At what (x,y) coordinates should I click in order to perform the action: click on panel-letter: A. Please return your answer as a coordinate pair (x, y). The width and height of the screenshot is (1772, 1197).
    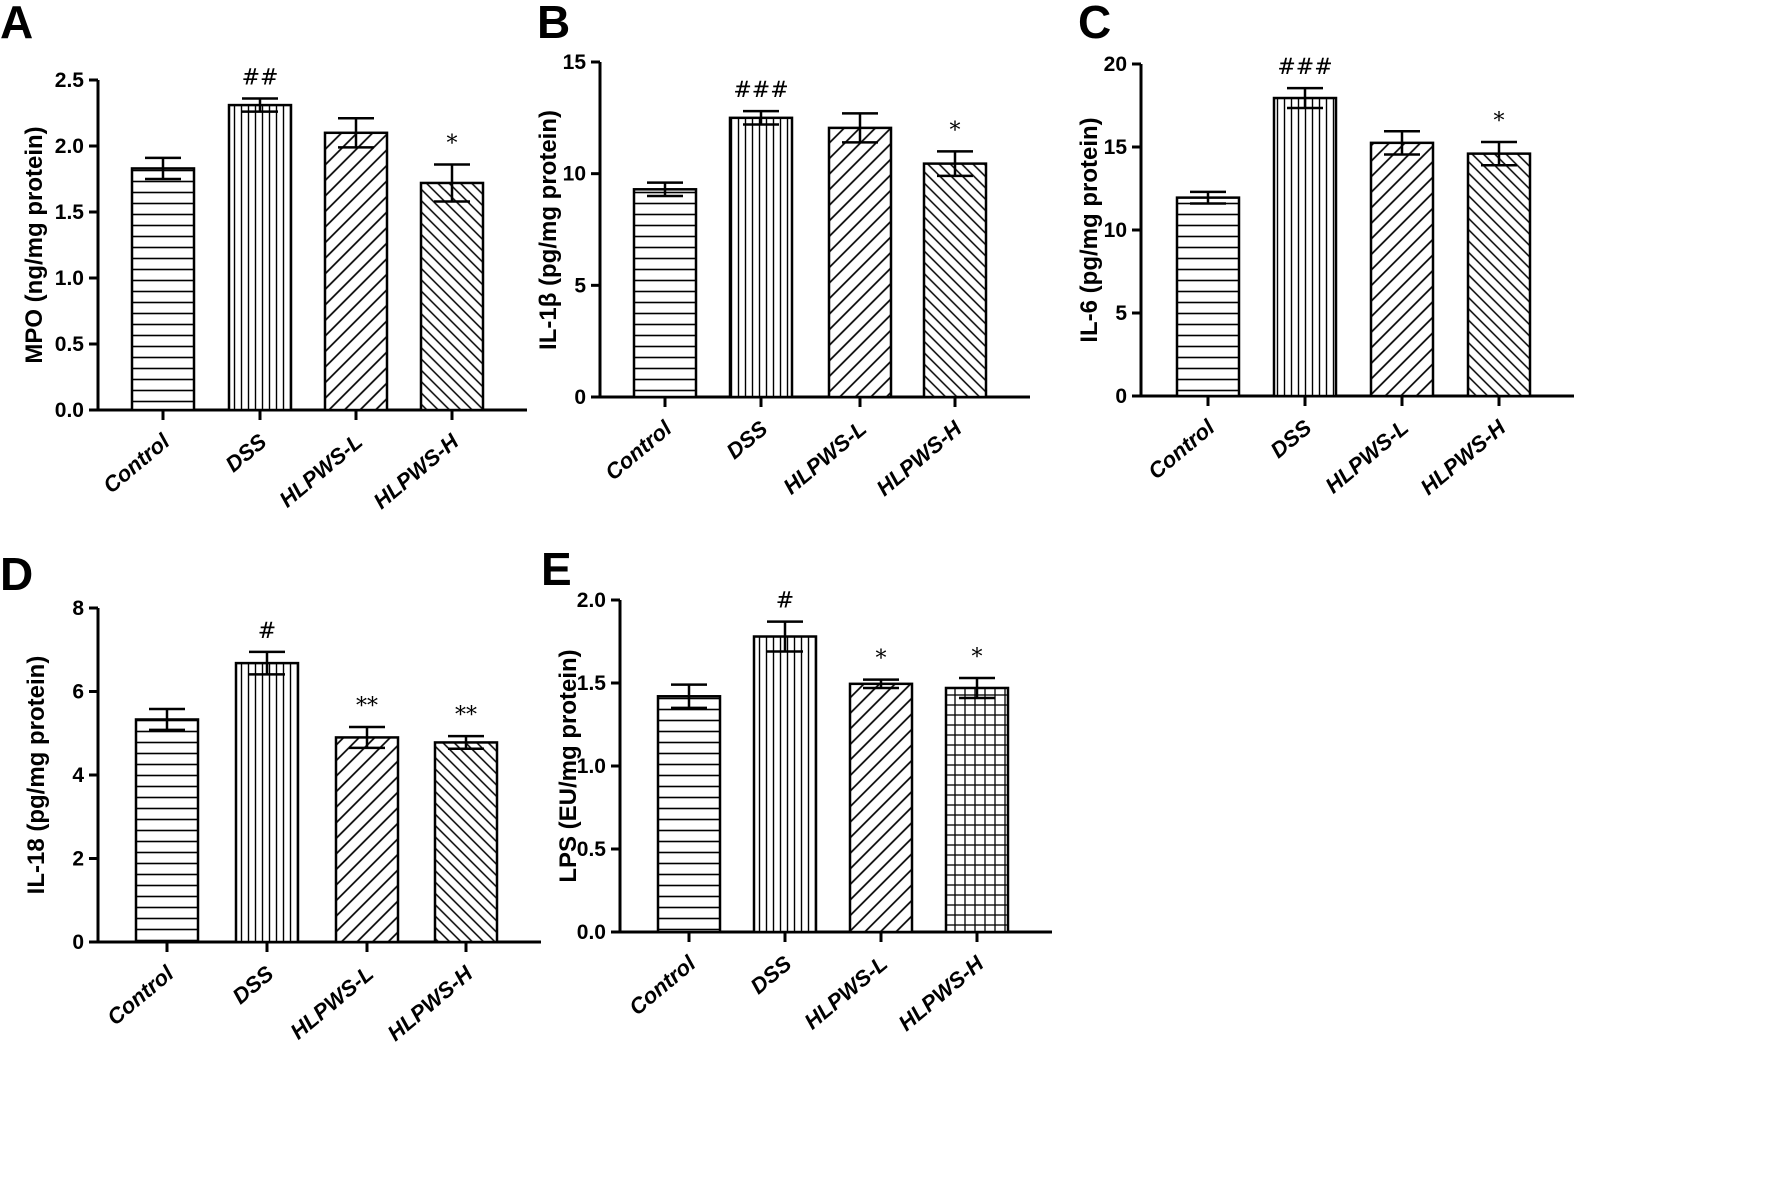
    Looking at the image, I should click on (16, 24).